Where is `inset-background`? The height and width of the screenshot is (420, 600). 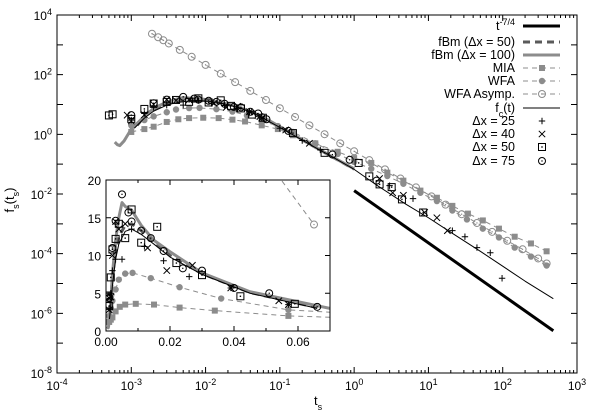 inset-background is located at coordinates (218, 255).